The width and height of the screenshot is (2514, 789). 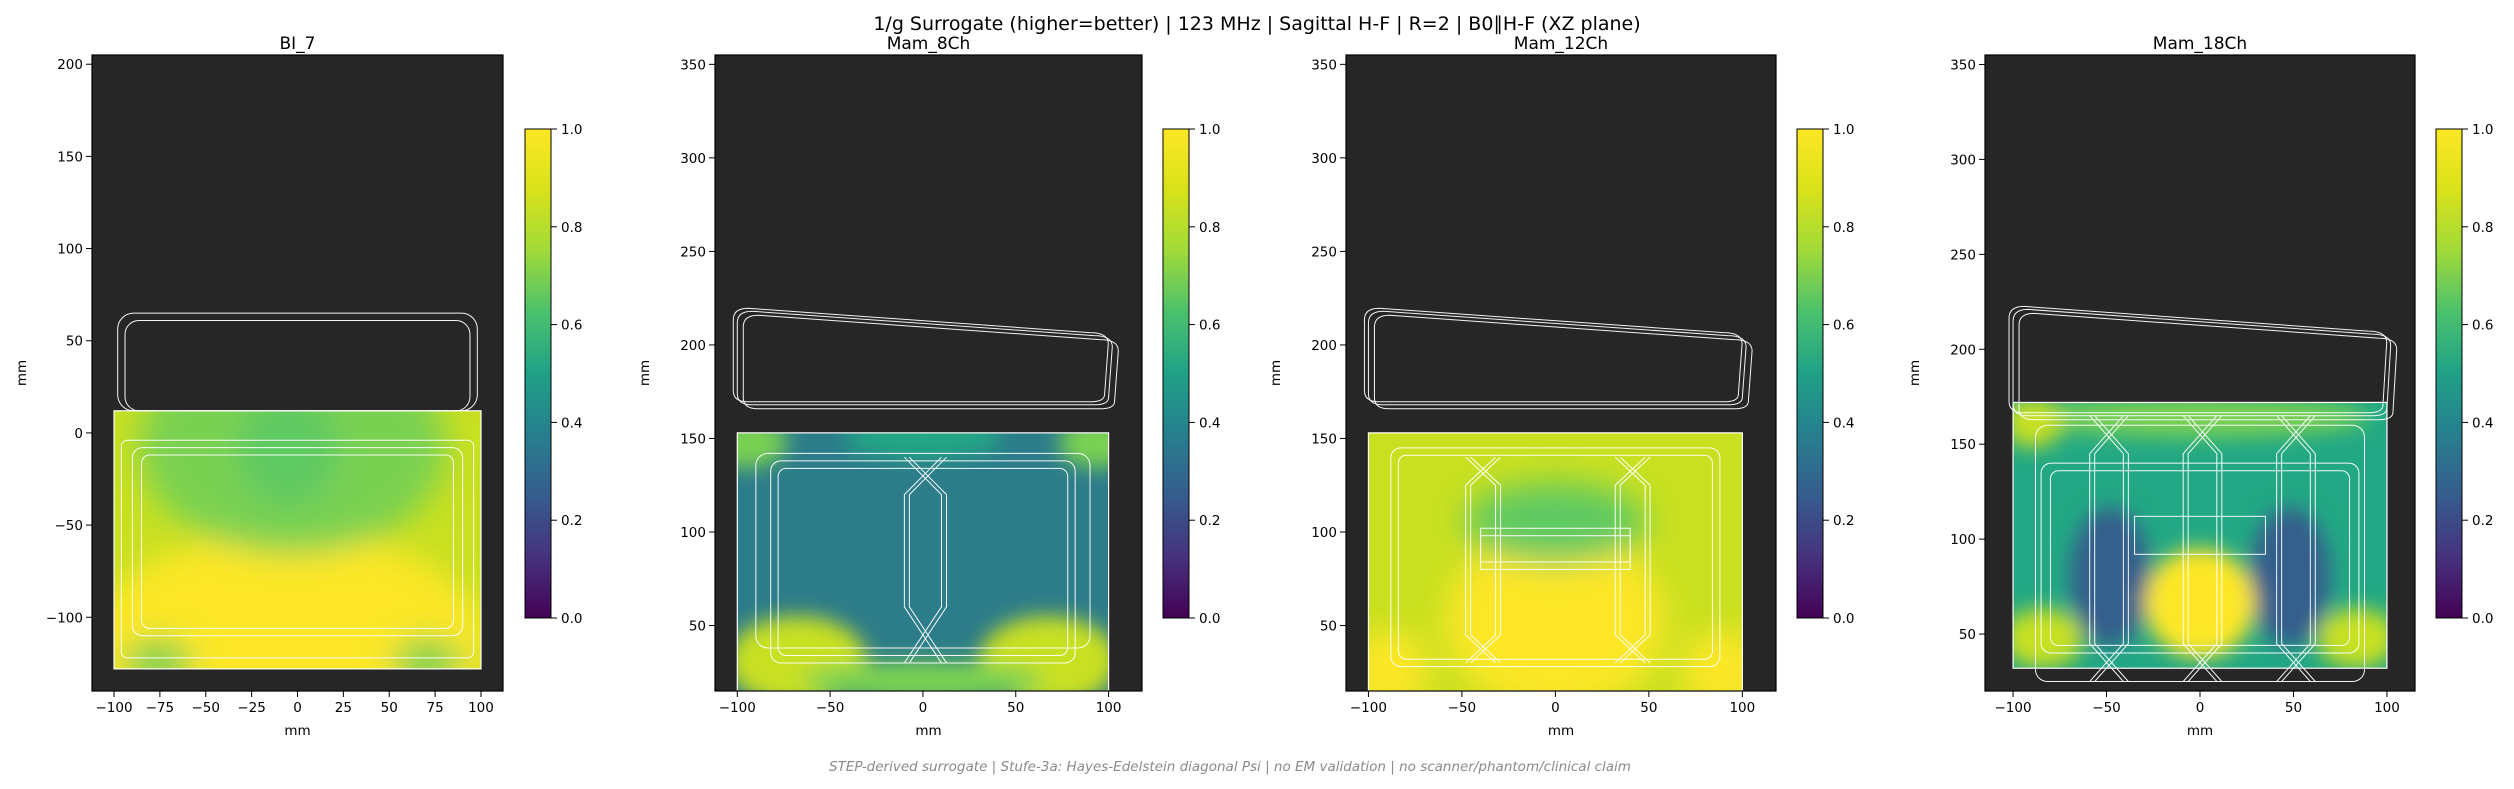 I want to click on heatmap-blur, so click(x=297, y=539).